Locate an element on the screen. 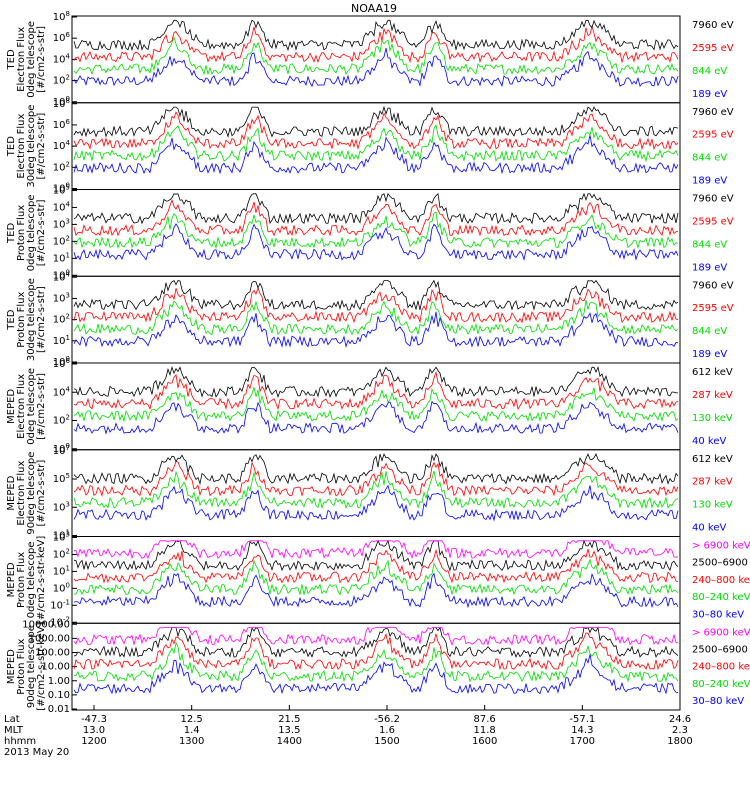 The width and height of the screenshot is (750, 800). x-tick-label: -57.1 is located at coordinates (582, 719).